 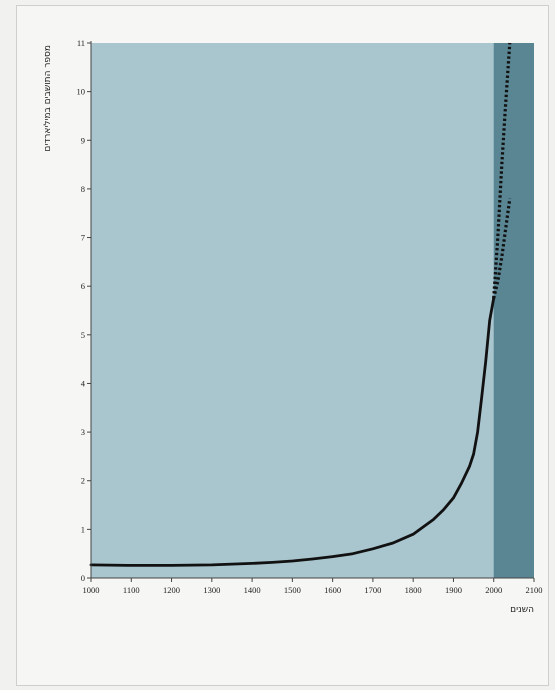 I want to click on y-axis-label: מספר התושבים במיליארדים, so click(x=48, y=98).